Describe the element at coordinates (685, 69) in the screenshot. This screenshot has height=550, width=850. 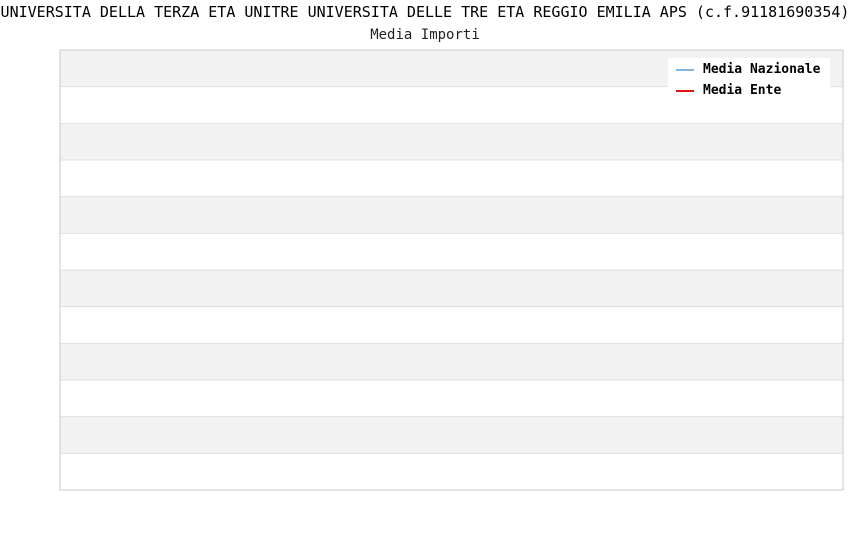
I see `media-nazionale-line-swatch-icon` at that location.